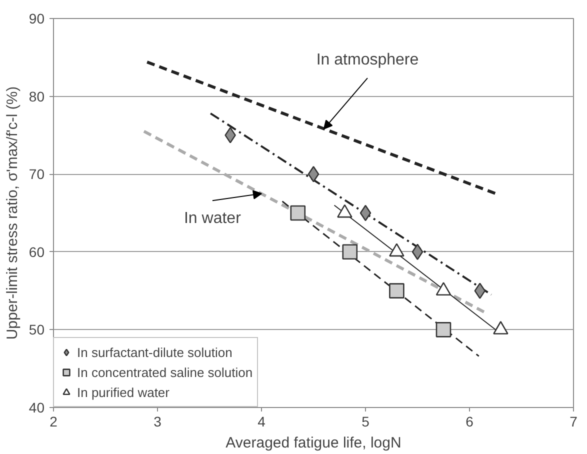 Image resolution: width=587 pixels, height=454 pixels. What do you see at coordinates (470, 422) in the screenshot?
I see `x-tick-label: 6` at bounding box center [470, 422].